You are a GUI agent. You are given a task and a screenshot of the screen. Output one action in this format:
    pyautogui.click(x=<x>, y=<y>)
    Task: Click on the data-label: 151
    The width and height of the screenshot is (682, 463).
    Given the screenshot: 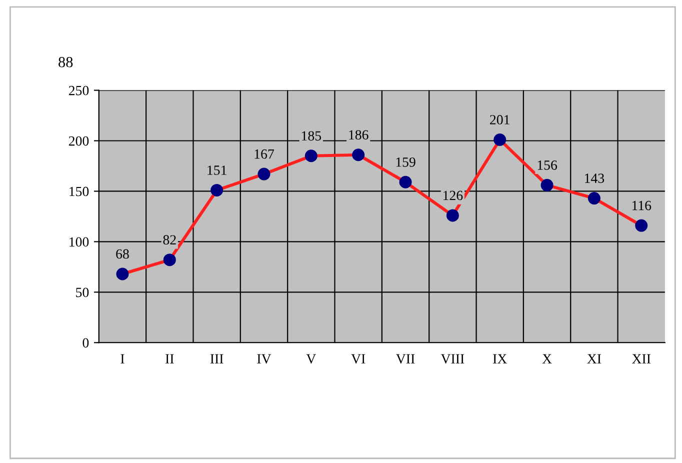 What is the action you would take?
    pyautogui.click(x=217, y=170)
    